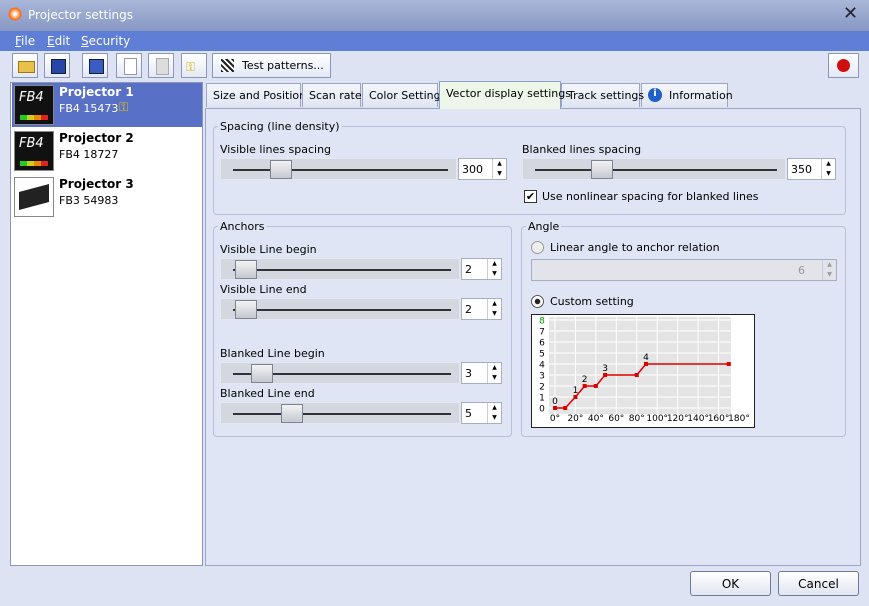  I want to click on save-as-button, so click(95, 65).